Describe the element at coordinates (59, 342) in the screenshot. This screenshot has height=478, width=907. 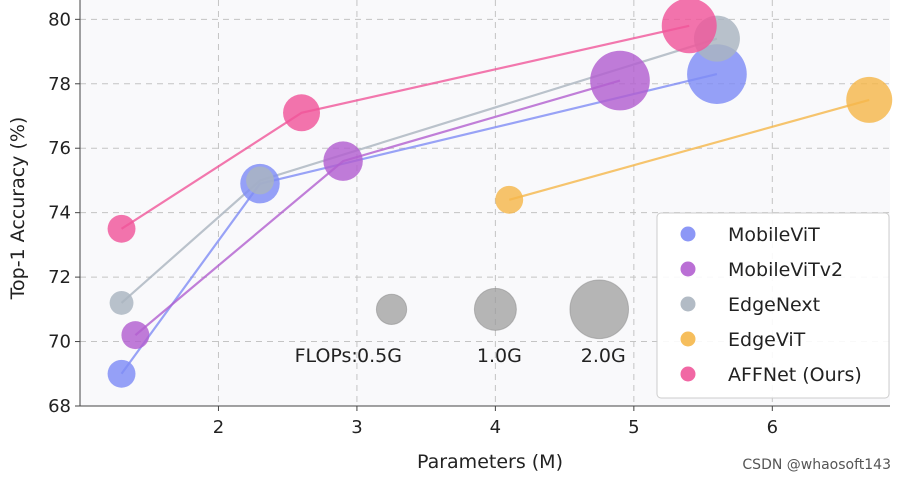
I see `y-tick-label: 70` at that location.